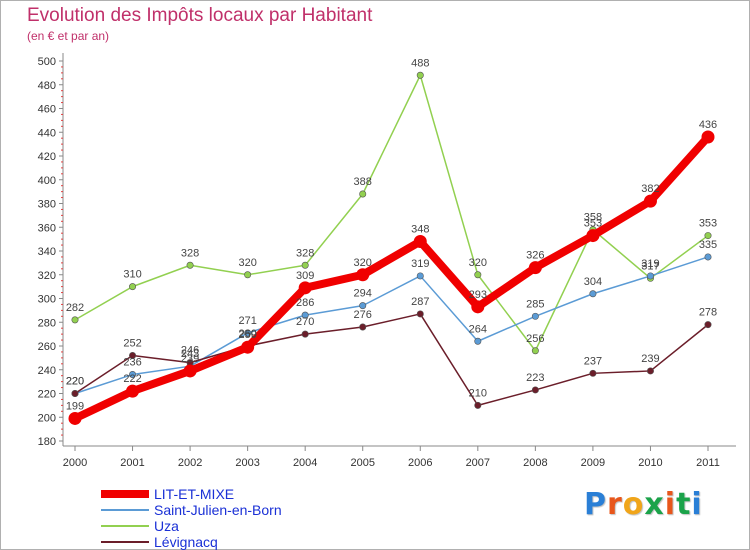 This screenshot has height=550, width=750. What do you see at coordinates (75, 406) in the screenshot?
I see `data-label: 199` at bounding box center [75, 406].